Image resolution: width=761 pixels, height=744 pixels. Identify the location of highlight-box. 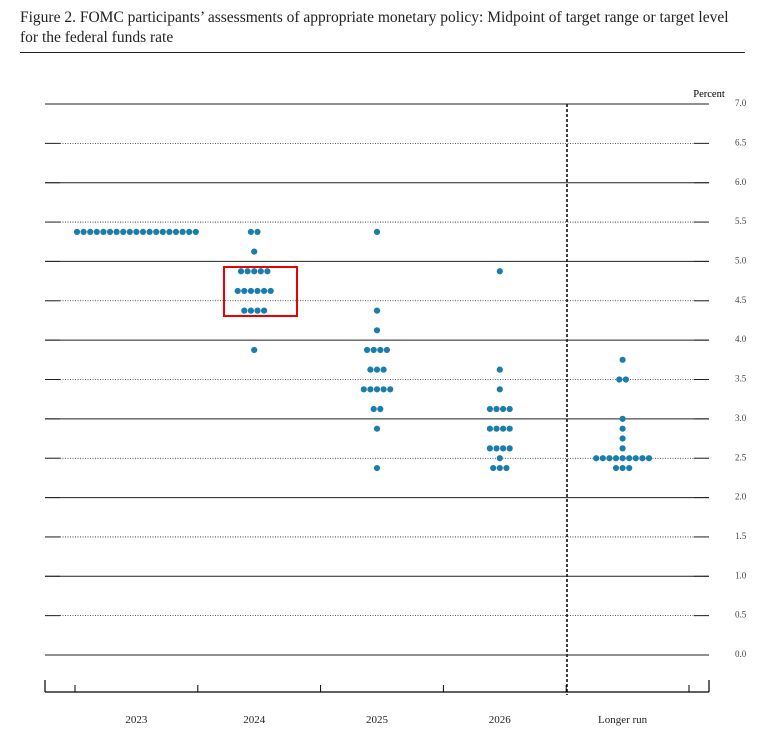
(260, 291).